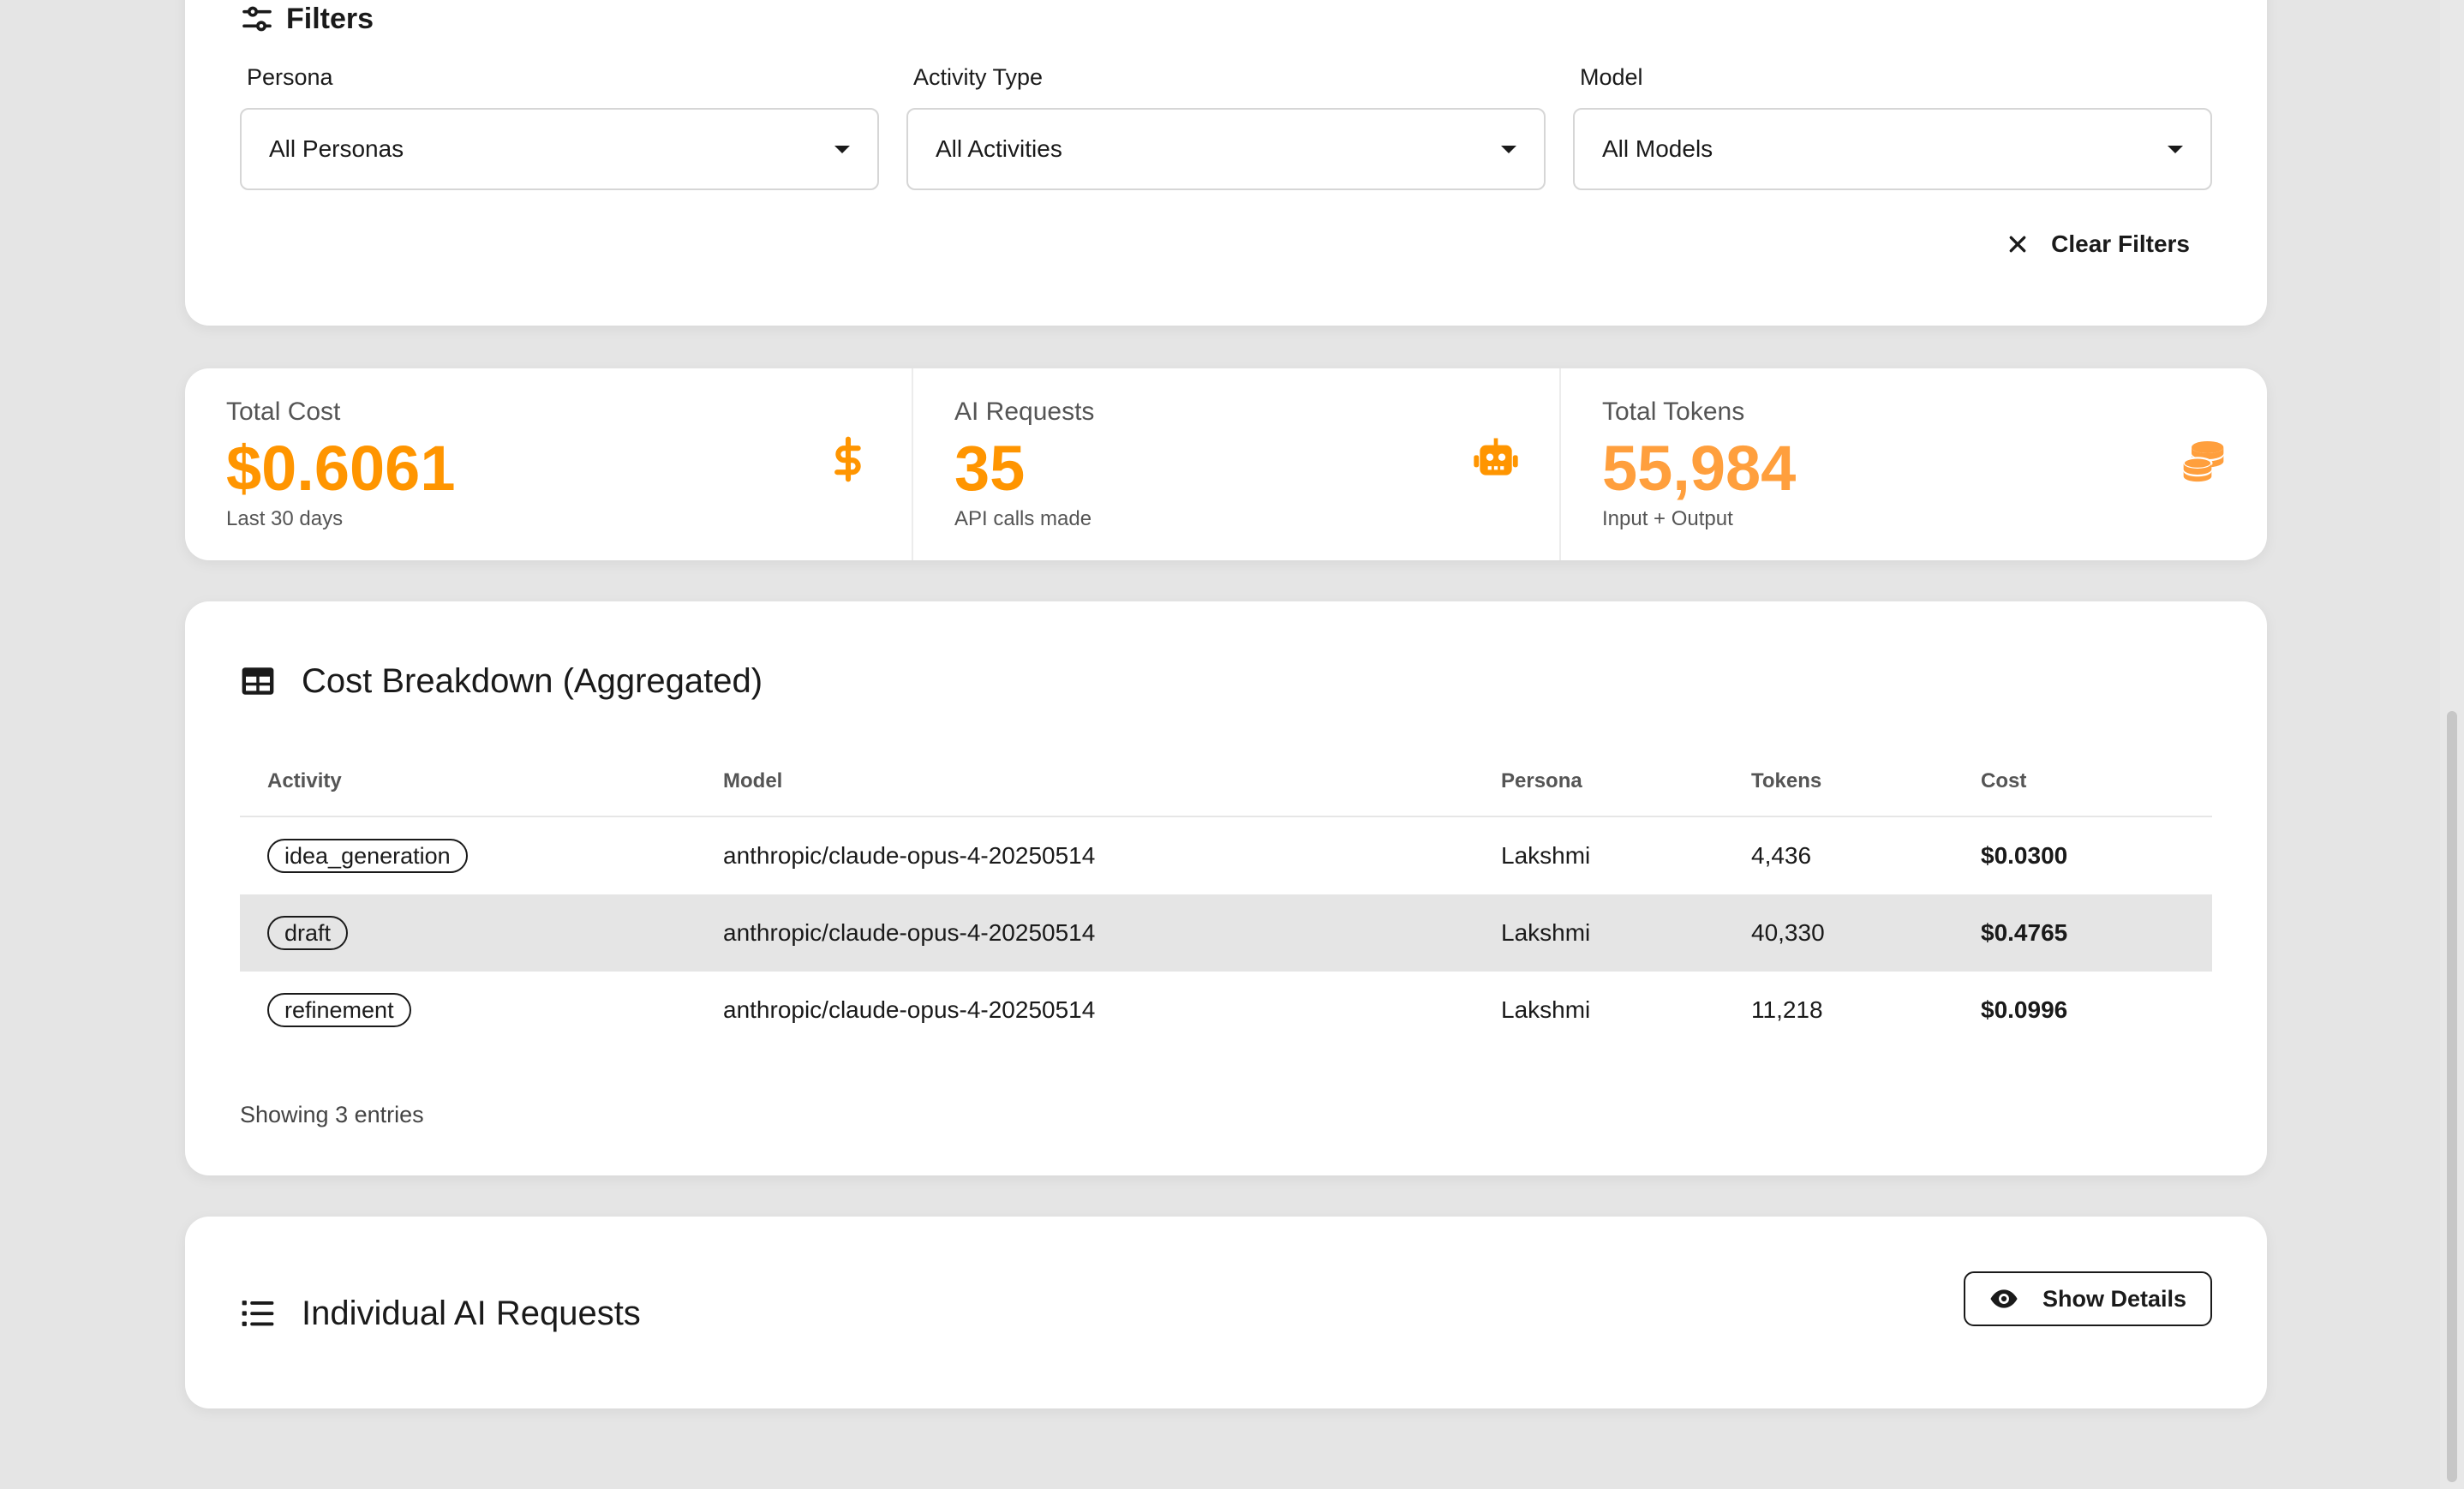 The width and height of the screenshot is (2464, 1489). Describe the element at coordinates (258, 1313) in the screenshot. I see `list-icon` at that location.